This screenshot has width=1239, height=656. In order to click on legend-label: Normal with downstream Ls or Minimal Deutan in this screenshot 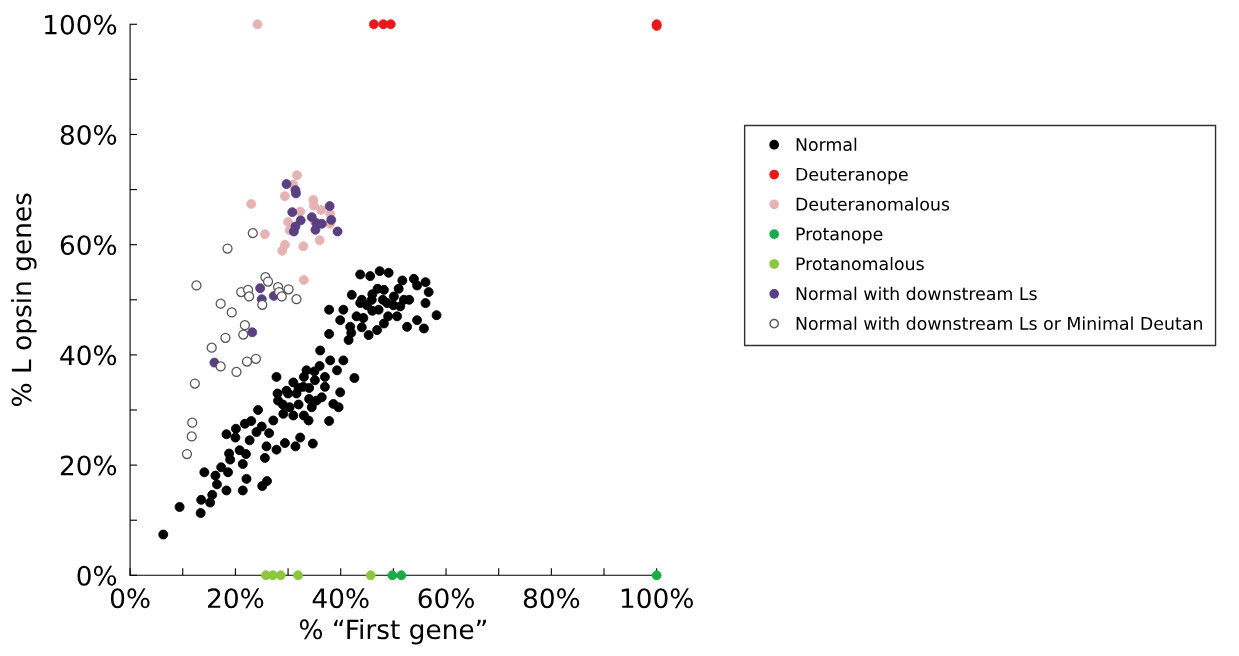, I will do `click(999, 323)`.